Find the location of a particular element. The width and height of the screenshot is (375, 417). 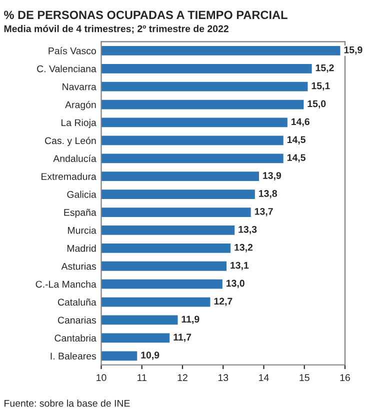

data-label: 14,6 is located at coordinates (301, 122).